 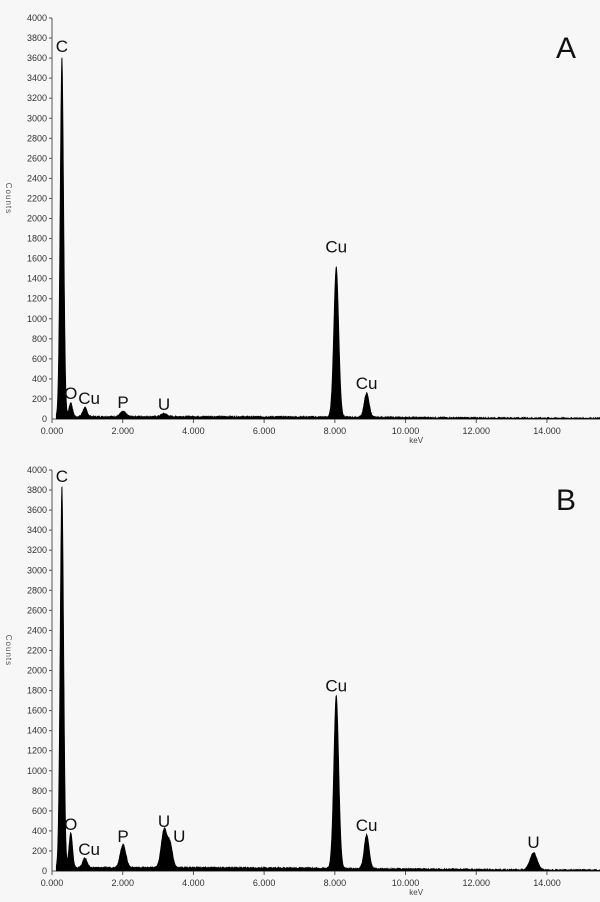 I want to click on panel-label: A, so click(x=566, y=48).